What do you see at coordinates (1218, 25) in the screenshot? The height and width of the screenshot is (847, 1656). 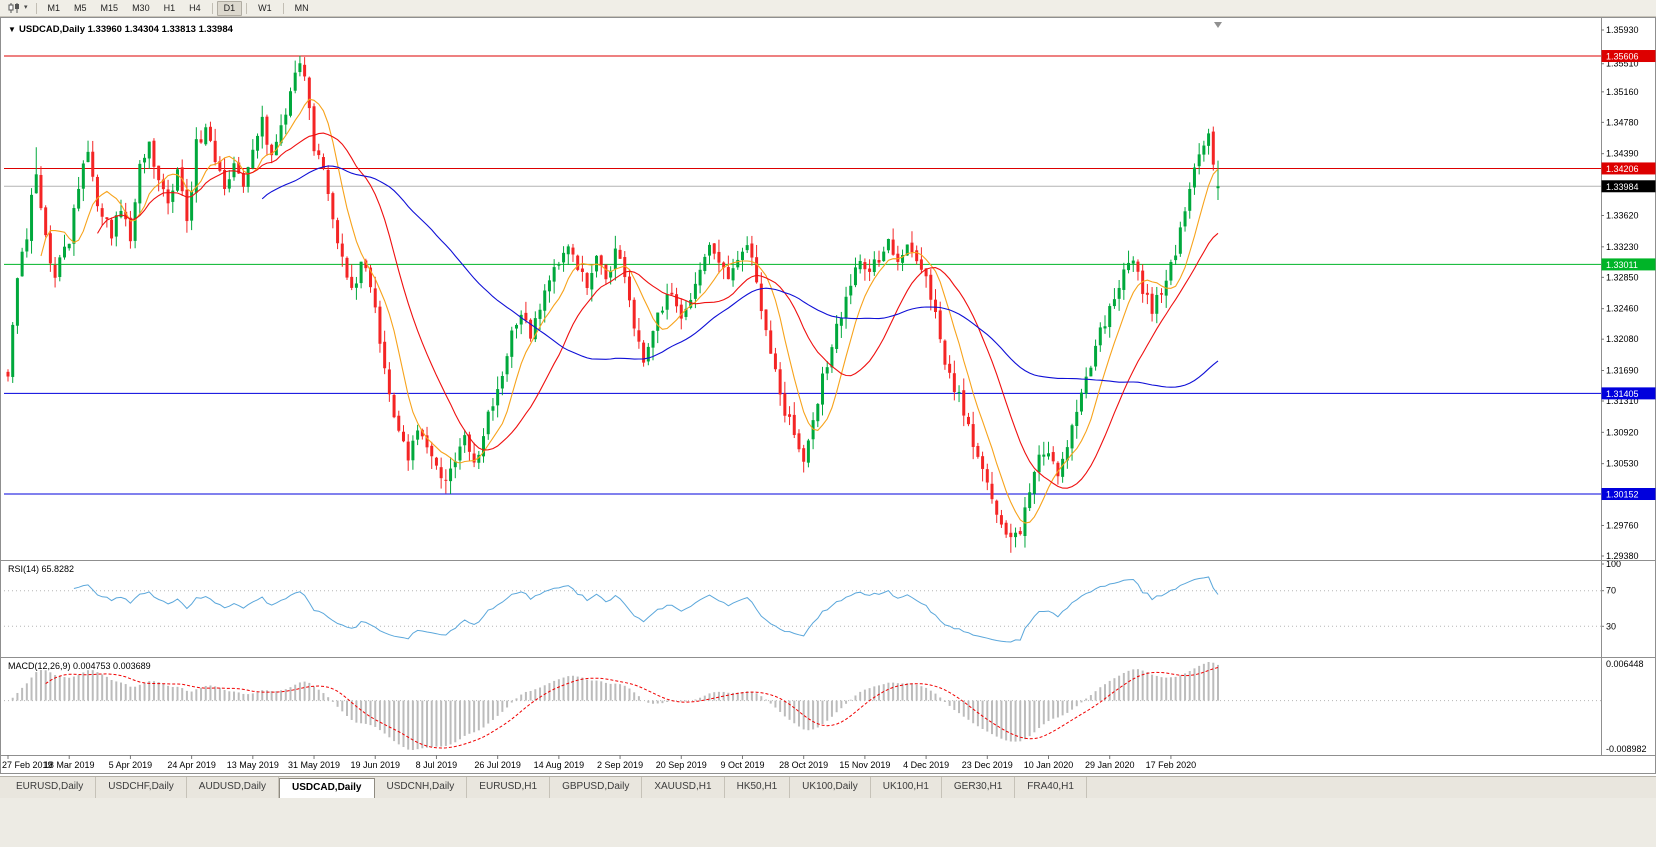 I see `chart-shift-marker` at bounding box center [1218, 25].